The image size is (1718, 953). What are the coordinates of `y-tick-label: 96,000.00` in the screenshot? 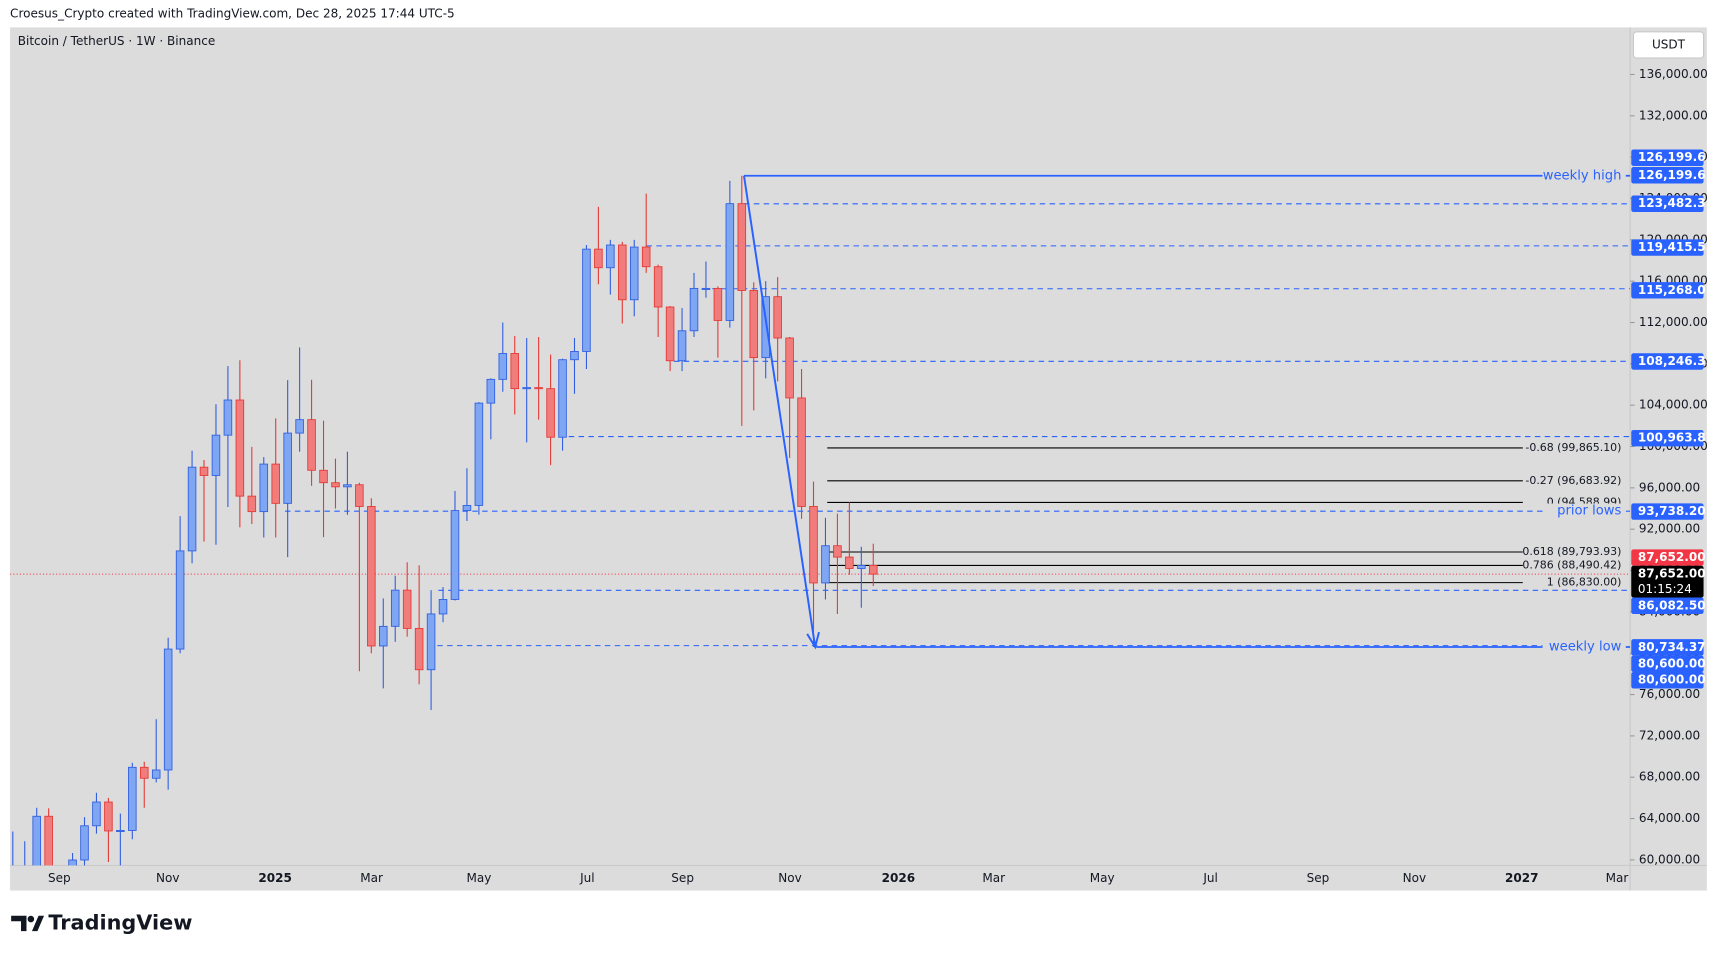 It's located at (1669, 487).